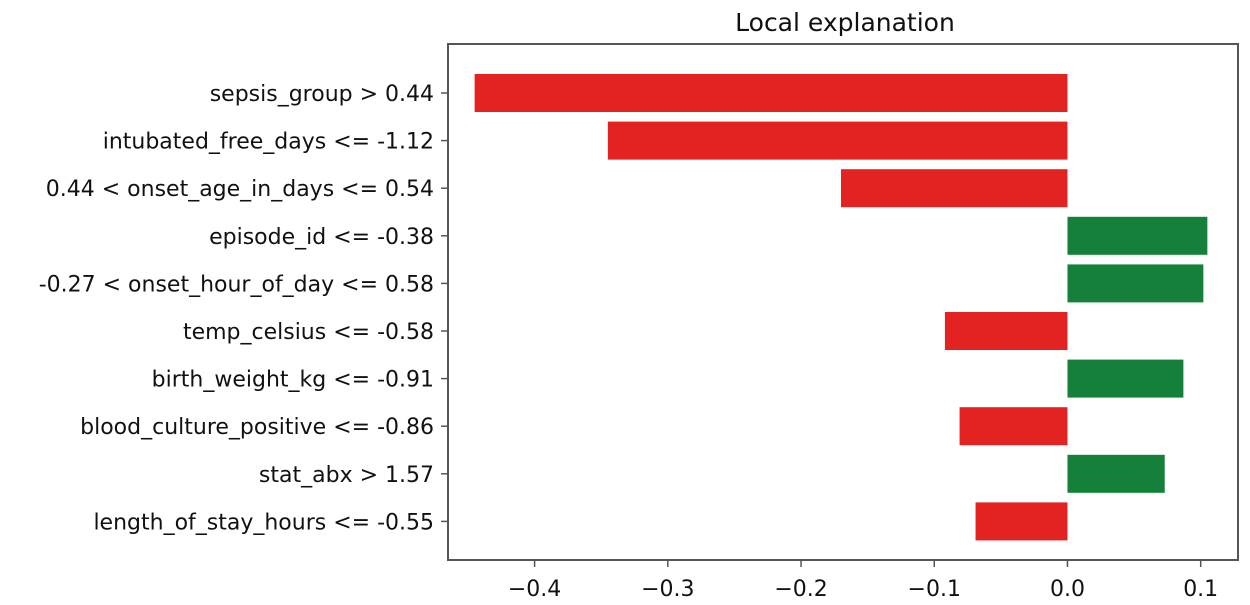 This screenshot has width=1250, height=605. I want to click on category-label-8: stat_abx > 1.57, so click(346, 475).